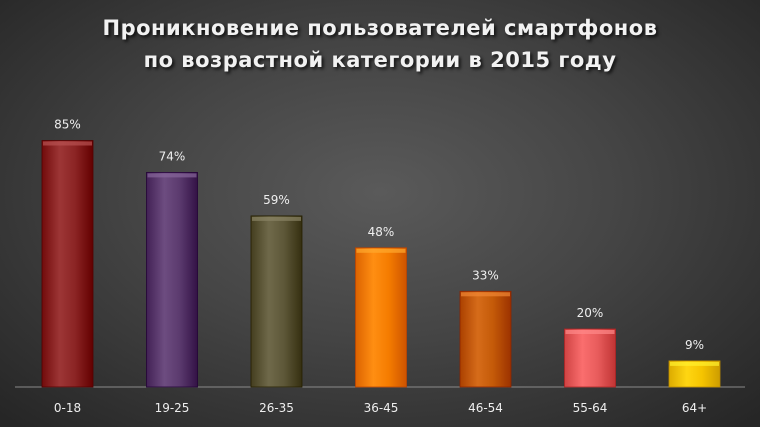 This screenshot has width=760, height=427. Describe the element at coordinates (380, 28) in the screenshot. I see `chart-title-line-1: Проникновение пользователей смартфонов` at that location.